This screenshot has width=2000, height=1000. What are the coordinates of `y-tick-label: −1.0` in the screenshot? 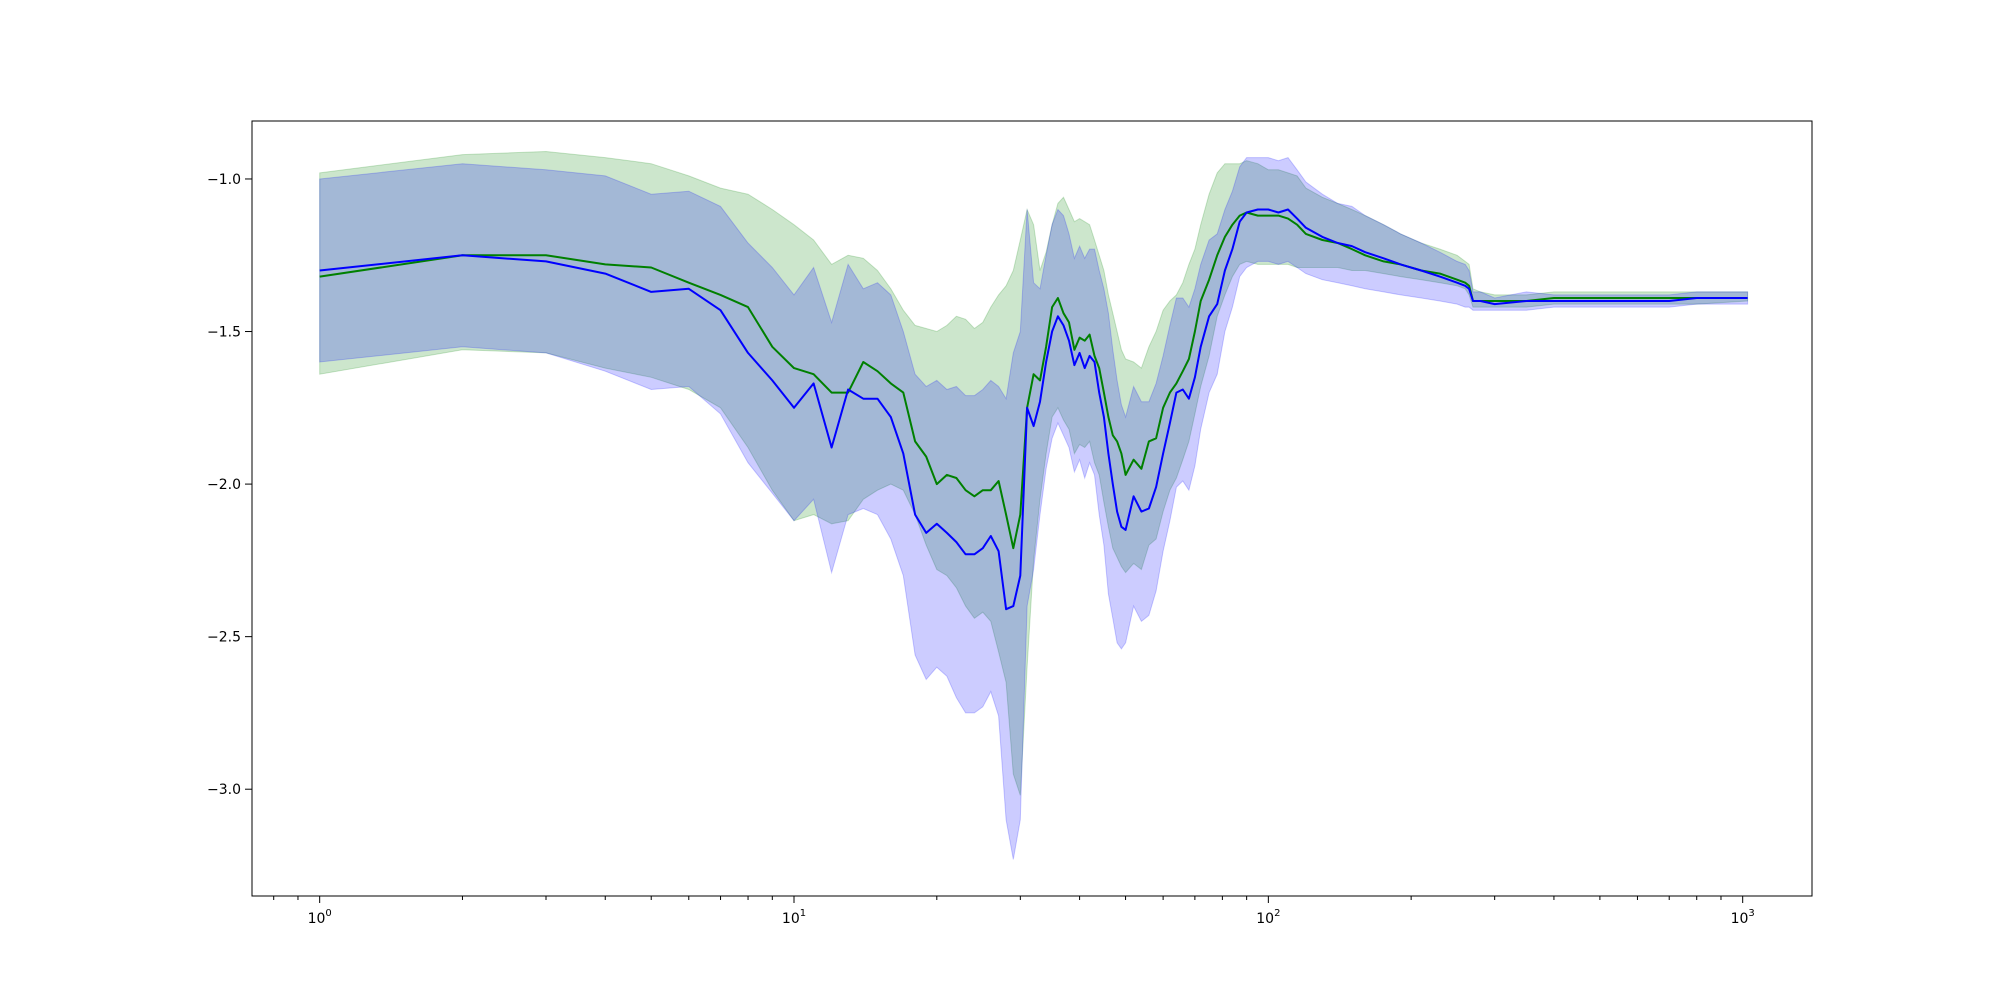 It's located at (224, 180).